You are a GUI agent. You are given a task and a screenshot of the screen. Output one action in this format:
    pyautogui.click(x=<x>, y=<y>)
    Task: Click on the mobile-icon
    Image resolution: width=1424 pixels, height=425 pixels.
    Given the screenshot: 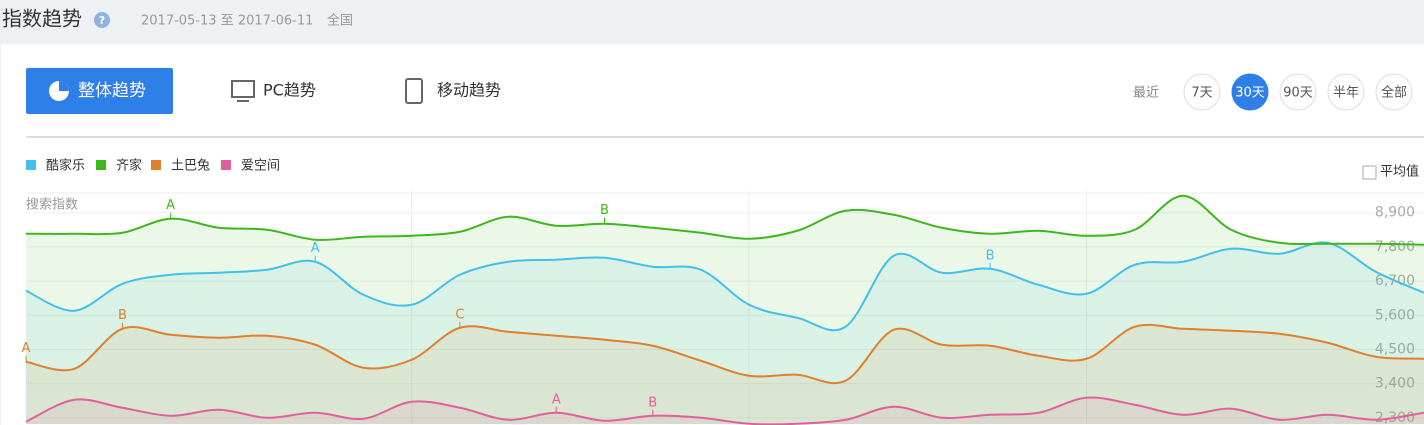 What is the action you would take?
    pyautogui.click(x=414, y=91)
    